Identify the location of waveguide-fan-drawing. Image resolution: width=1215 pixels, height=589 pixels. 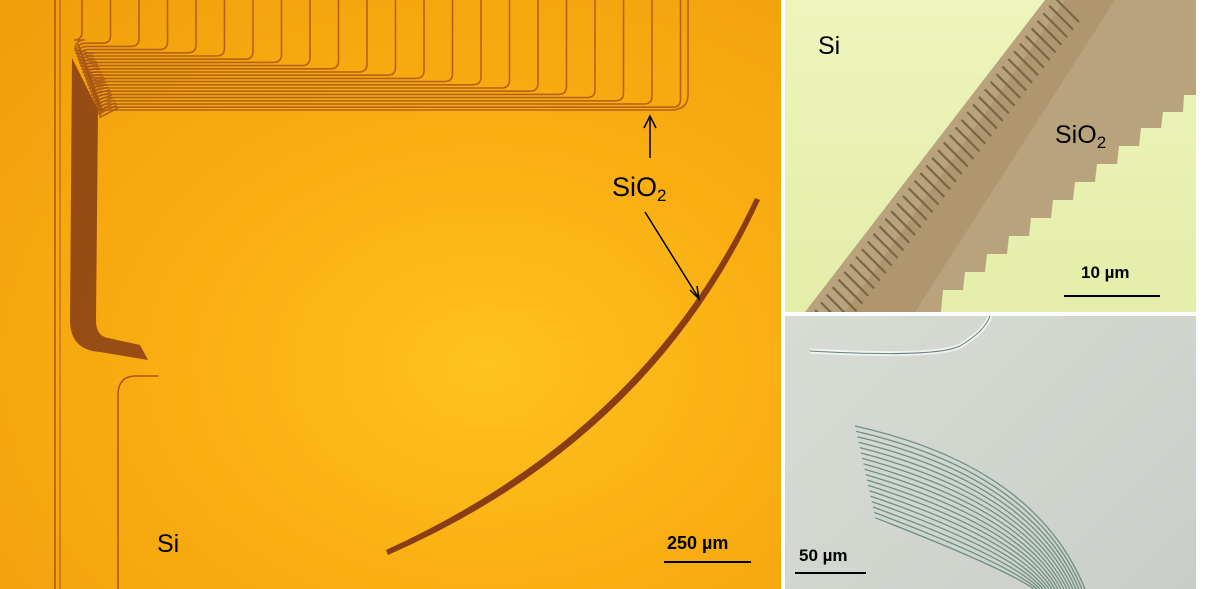
(940, 452).